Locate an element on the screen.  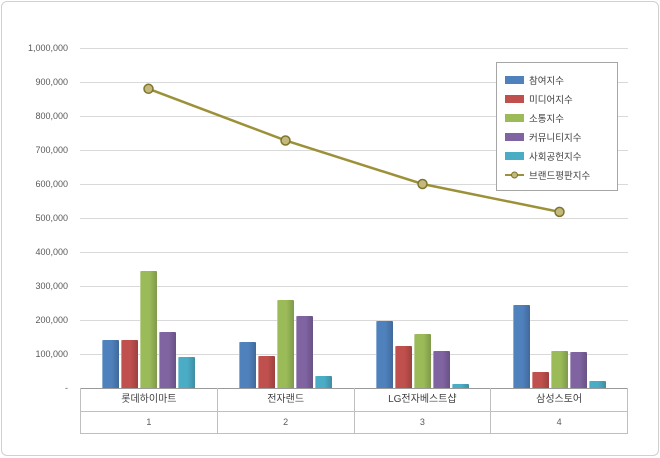
bar-커뮤니티지수-롯데하이마트 is located at coordinates (167, 359).